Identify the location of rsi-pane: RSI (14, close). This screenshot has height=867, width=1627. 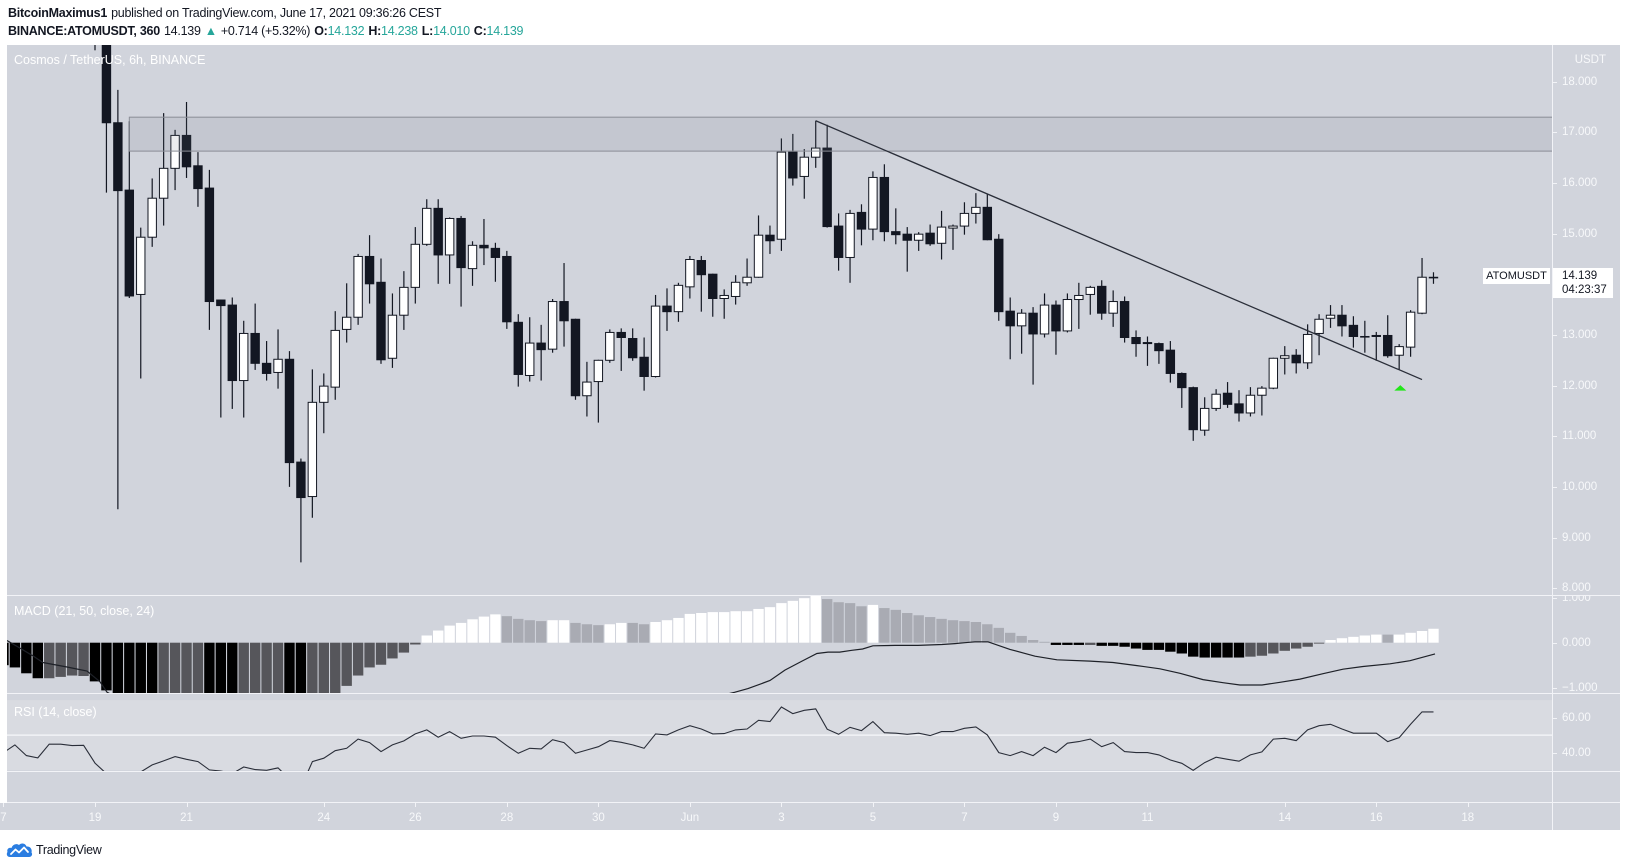
(779, 732).